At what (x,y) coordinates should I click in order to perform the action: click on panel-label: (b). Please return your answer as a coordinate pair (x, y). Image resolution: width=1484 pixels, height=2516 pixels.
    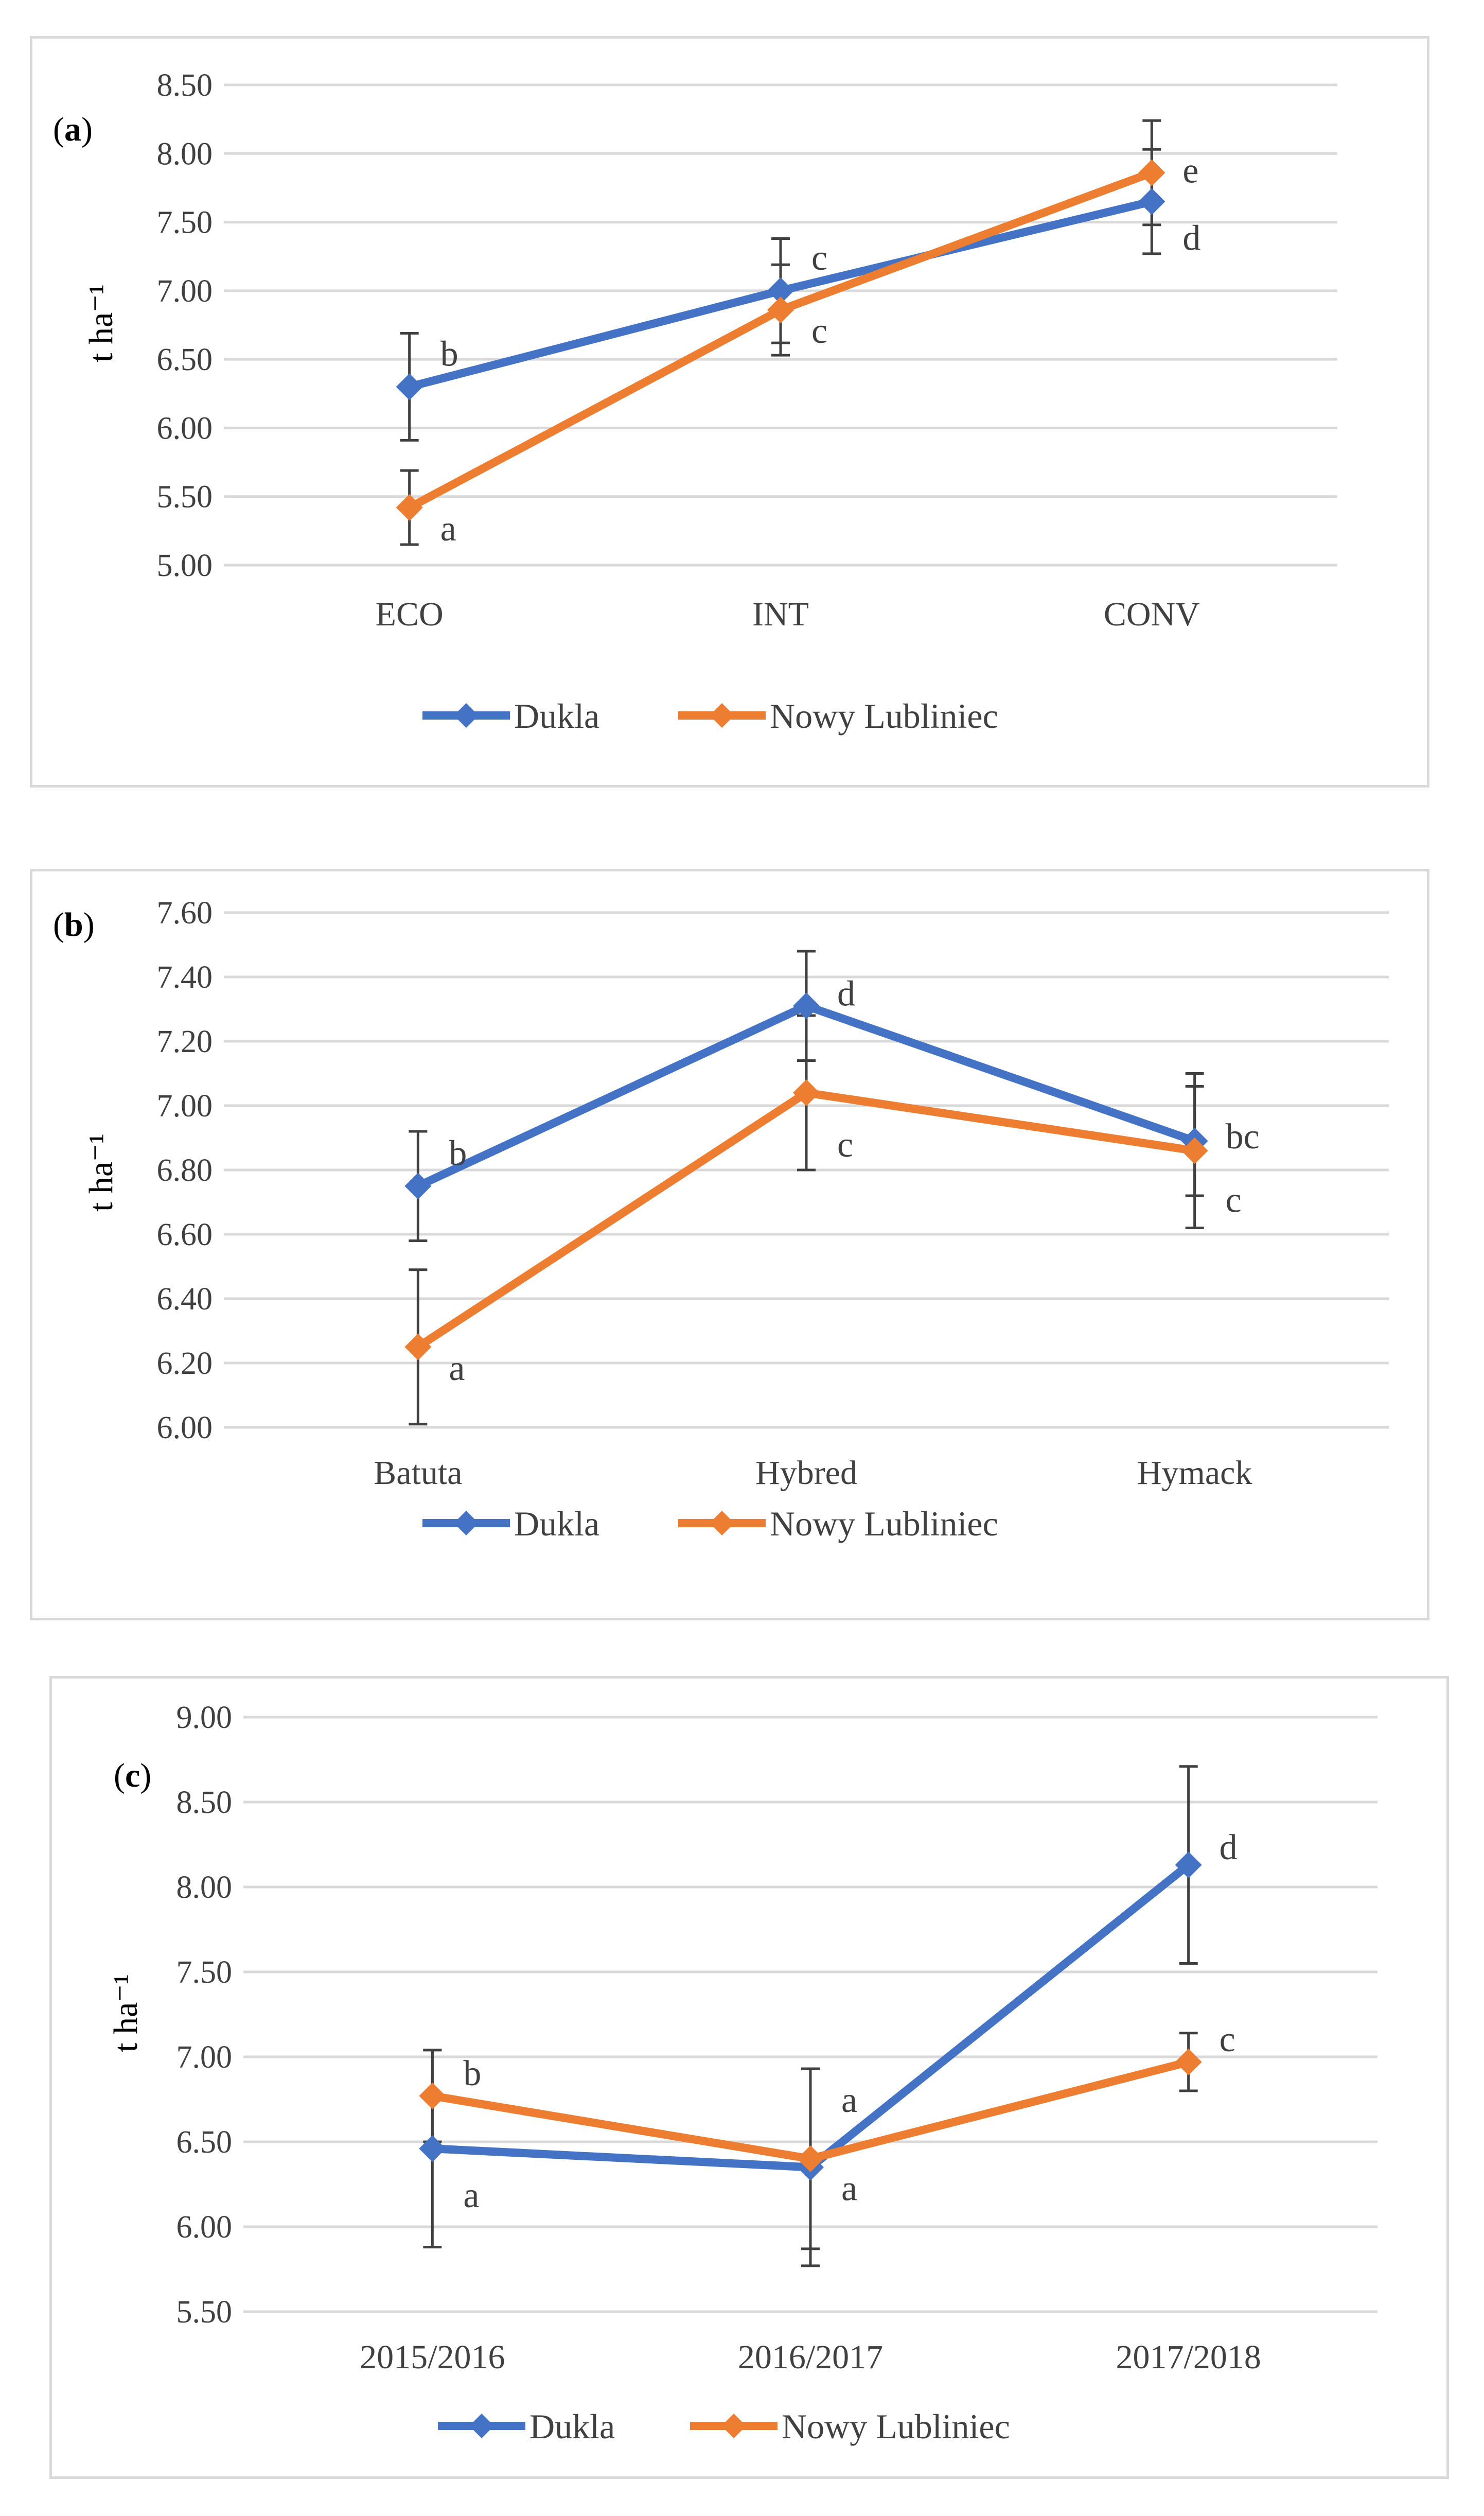
    Looking at the image, I should click on (74, 925).